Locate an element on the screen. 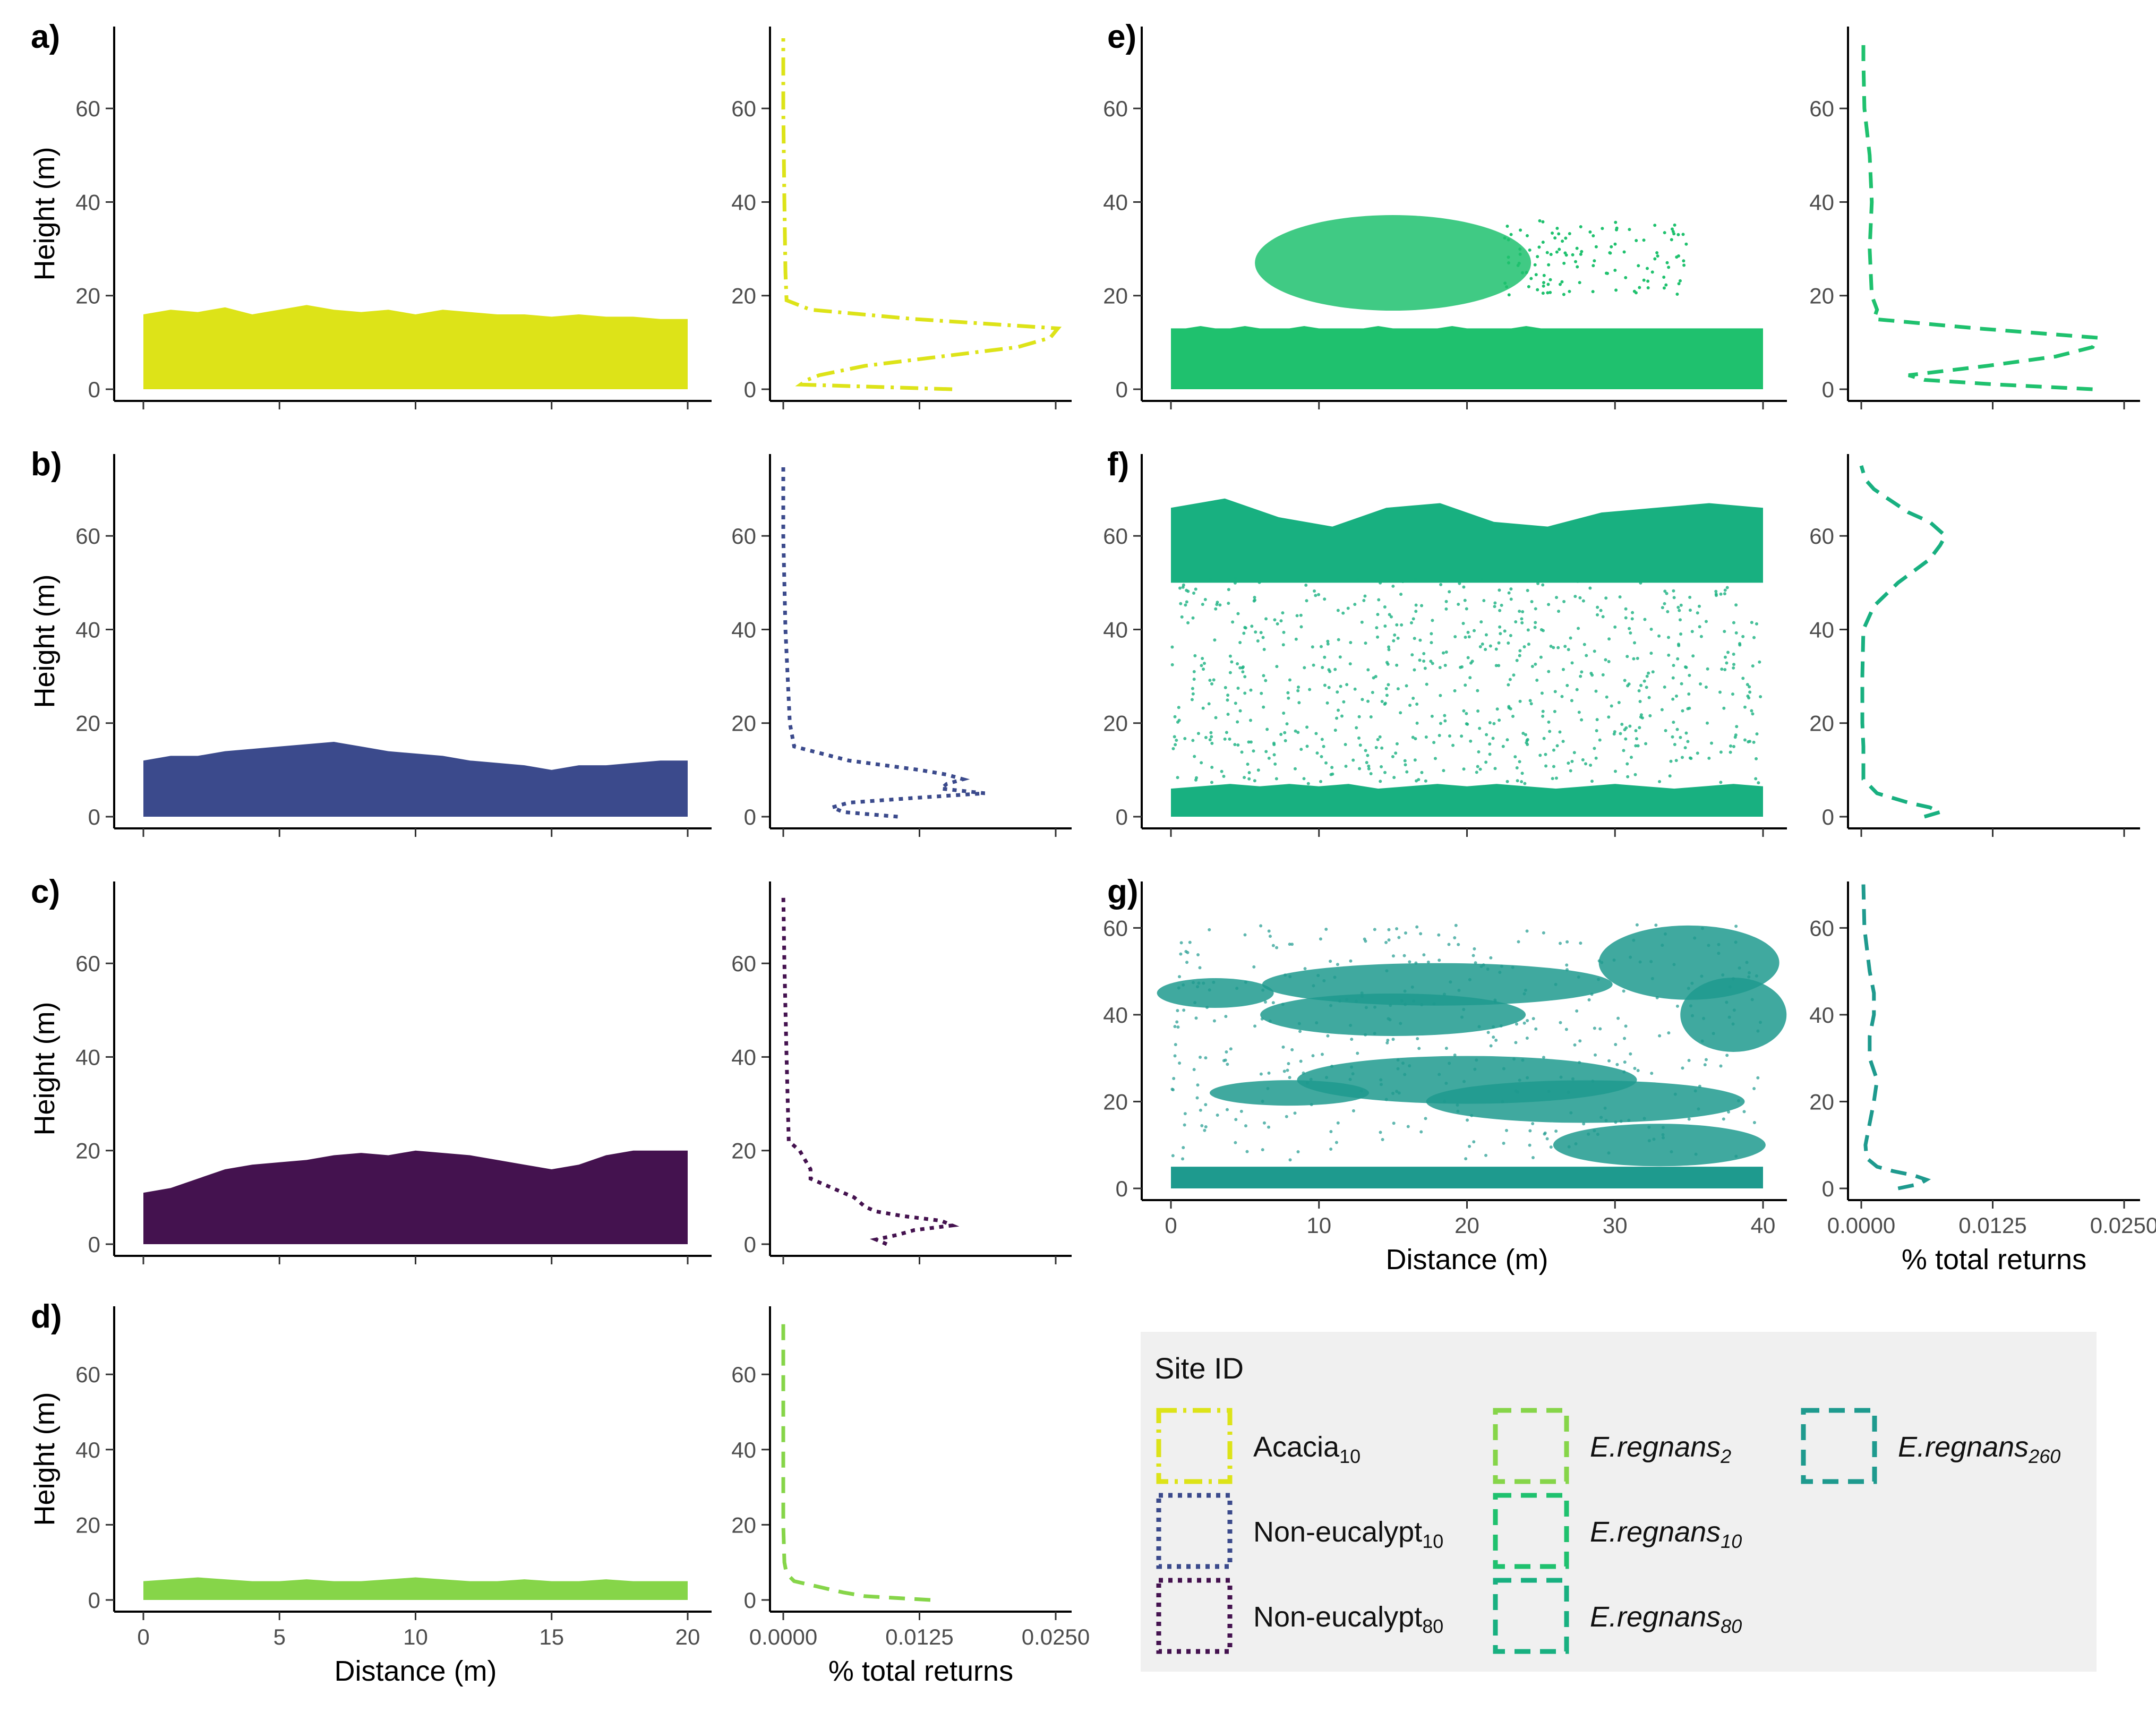 Image resolution: width=2156 pixels, height=1712 pixels. profile-xtick-label-d: 0.0125 is located at coordinates (919, 1636).